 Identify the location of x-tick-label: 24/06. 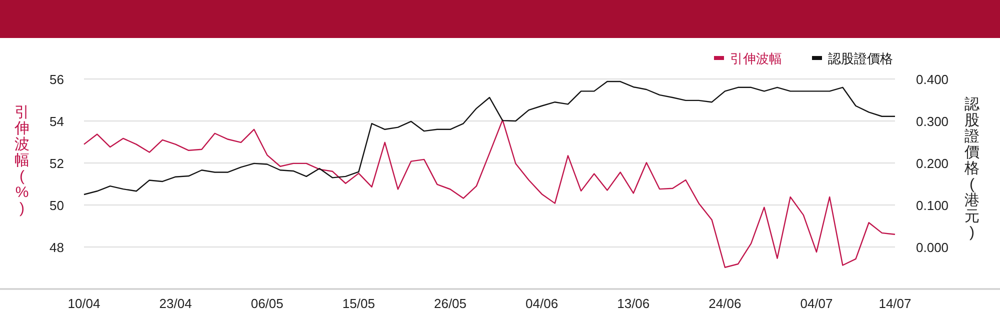
(725, 303).